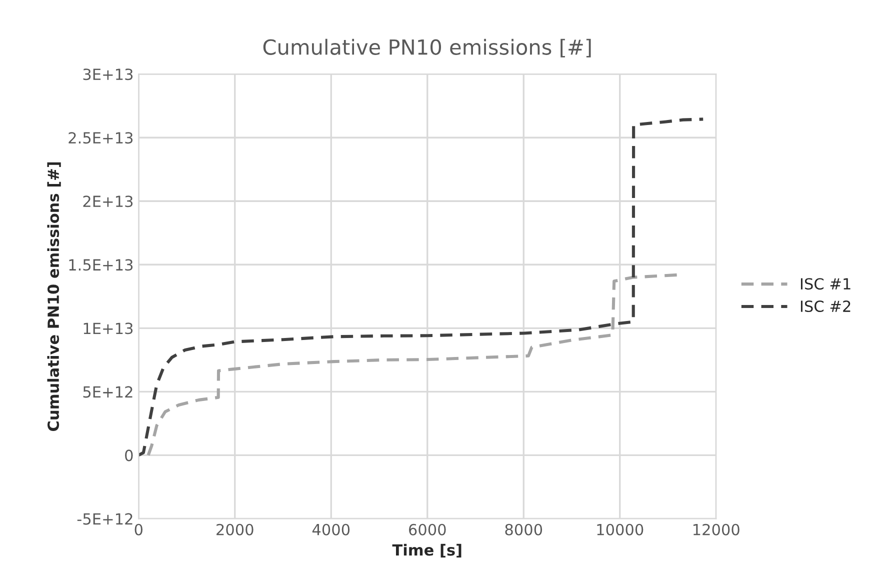  What do you see at coordinates (825, 306) in the screenshot?
I see `legend-label: ISC #2` at bounding box center [825, 306].